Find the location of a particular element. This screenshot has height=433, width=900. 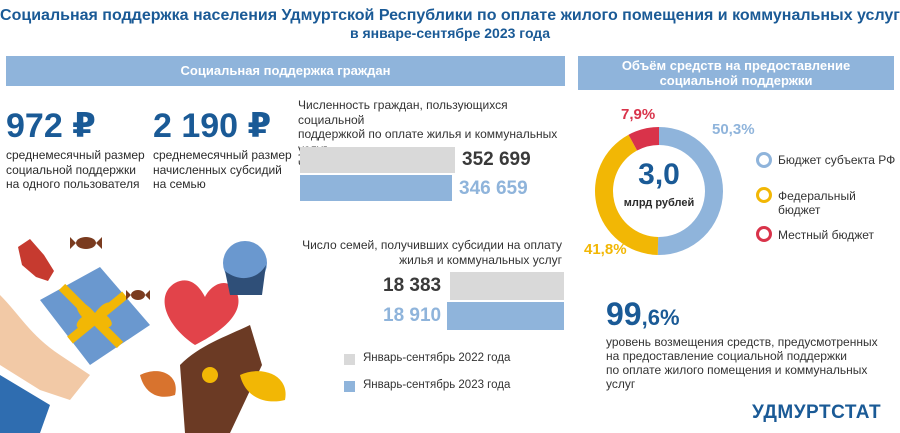

rate-description-line-2: на предоставление социальной поддержки is located at coordinates (726, 356).